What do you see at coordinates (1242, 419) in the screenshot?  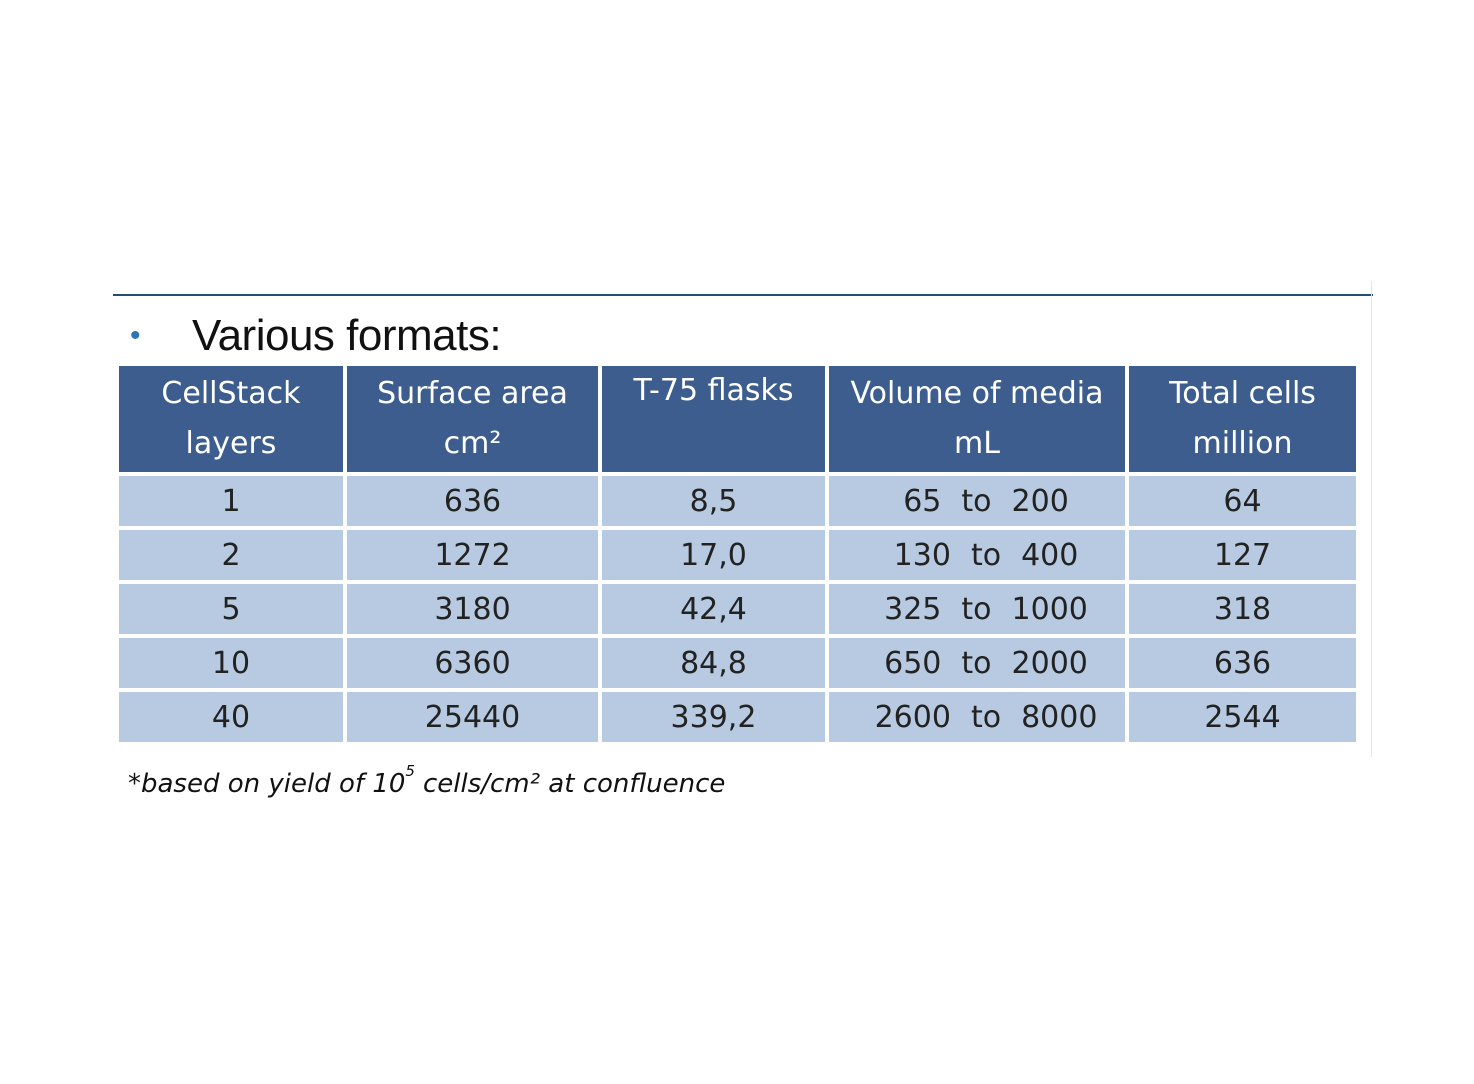 I see `header-total-cells: Total cells million` at bounding box center [1242, 419].